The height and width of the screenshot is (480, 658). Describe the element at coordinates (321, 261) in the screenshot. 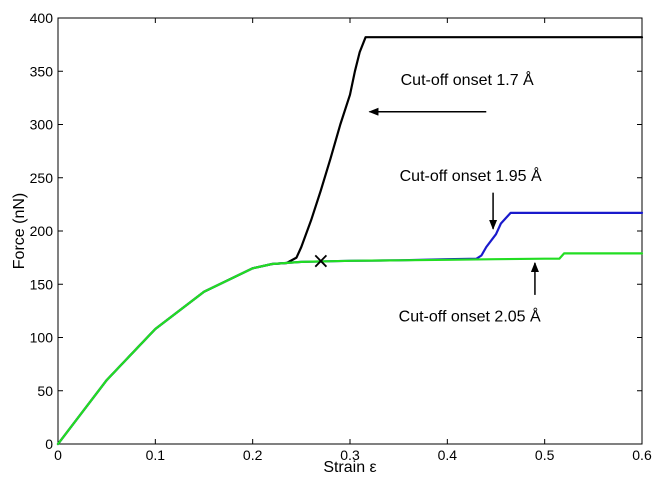

I see `x-marker: ×` at that location.